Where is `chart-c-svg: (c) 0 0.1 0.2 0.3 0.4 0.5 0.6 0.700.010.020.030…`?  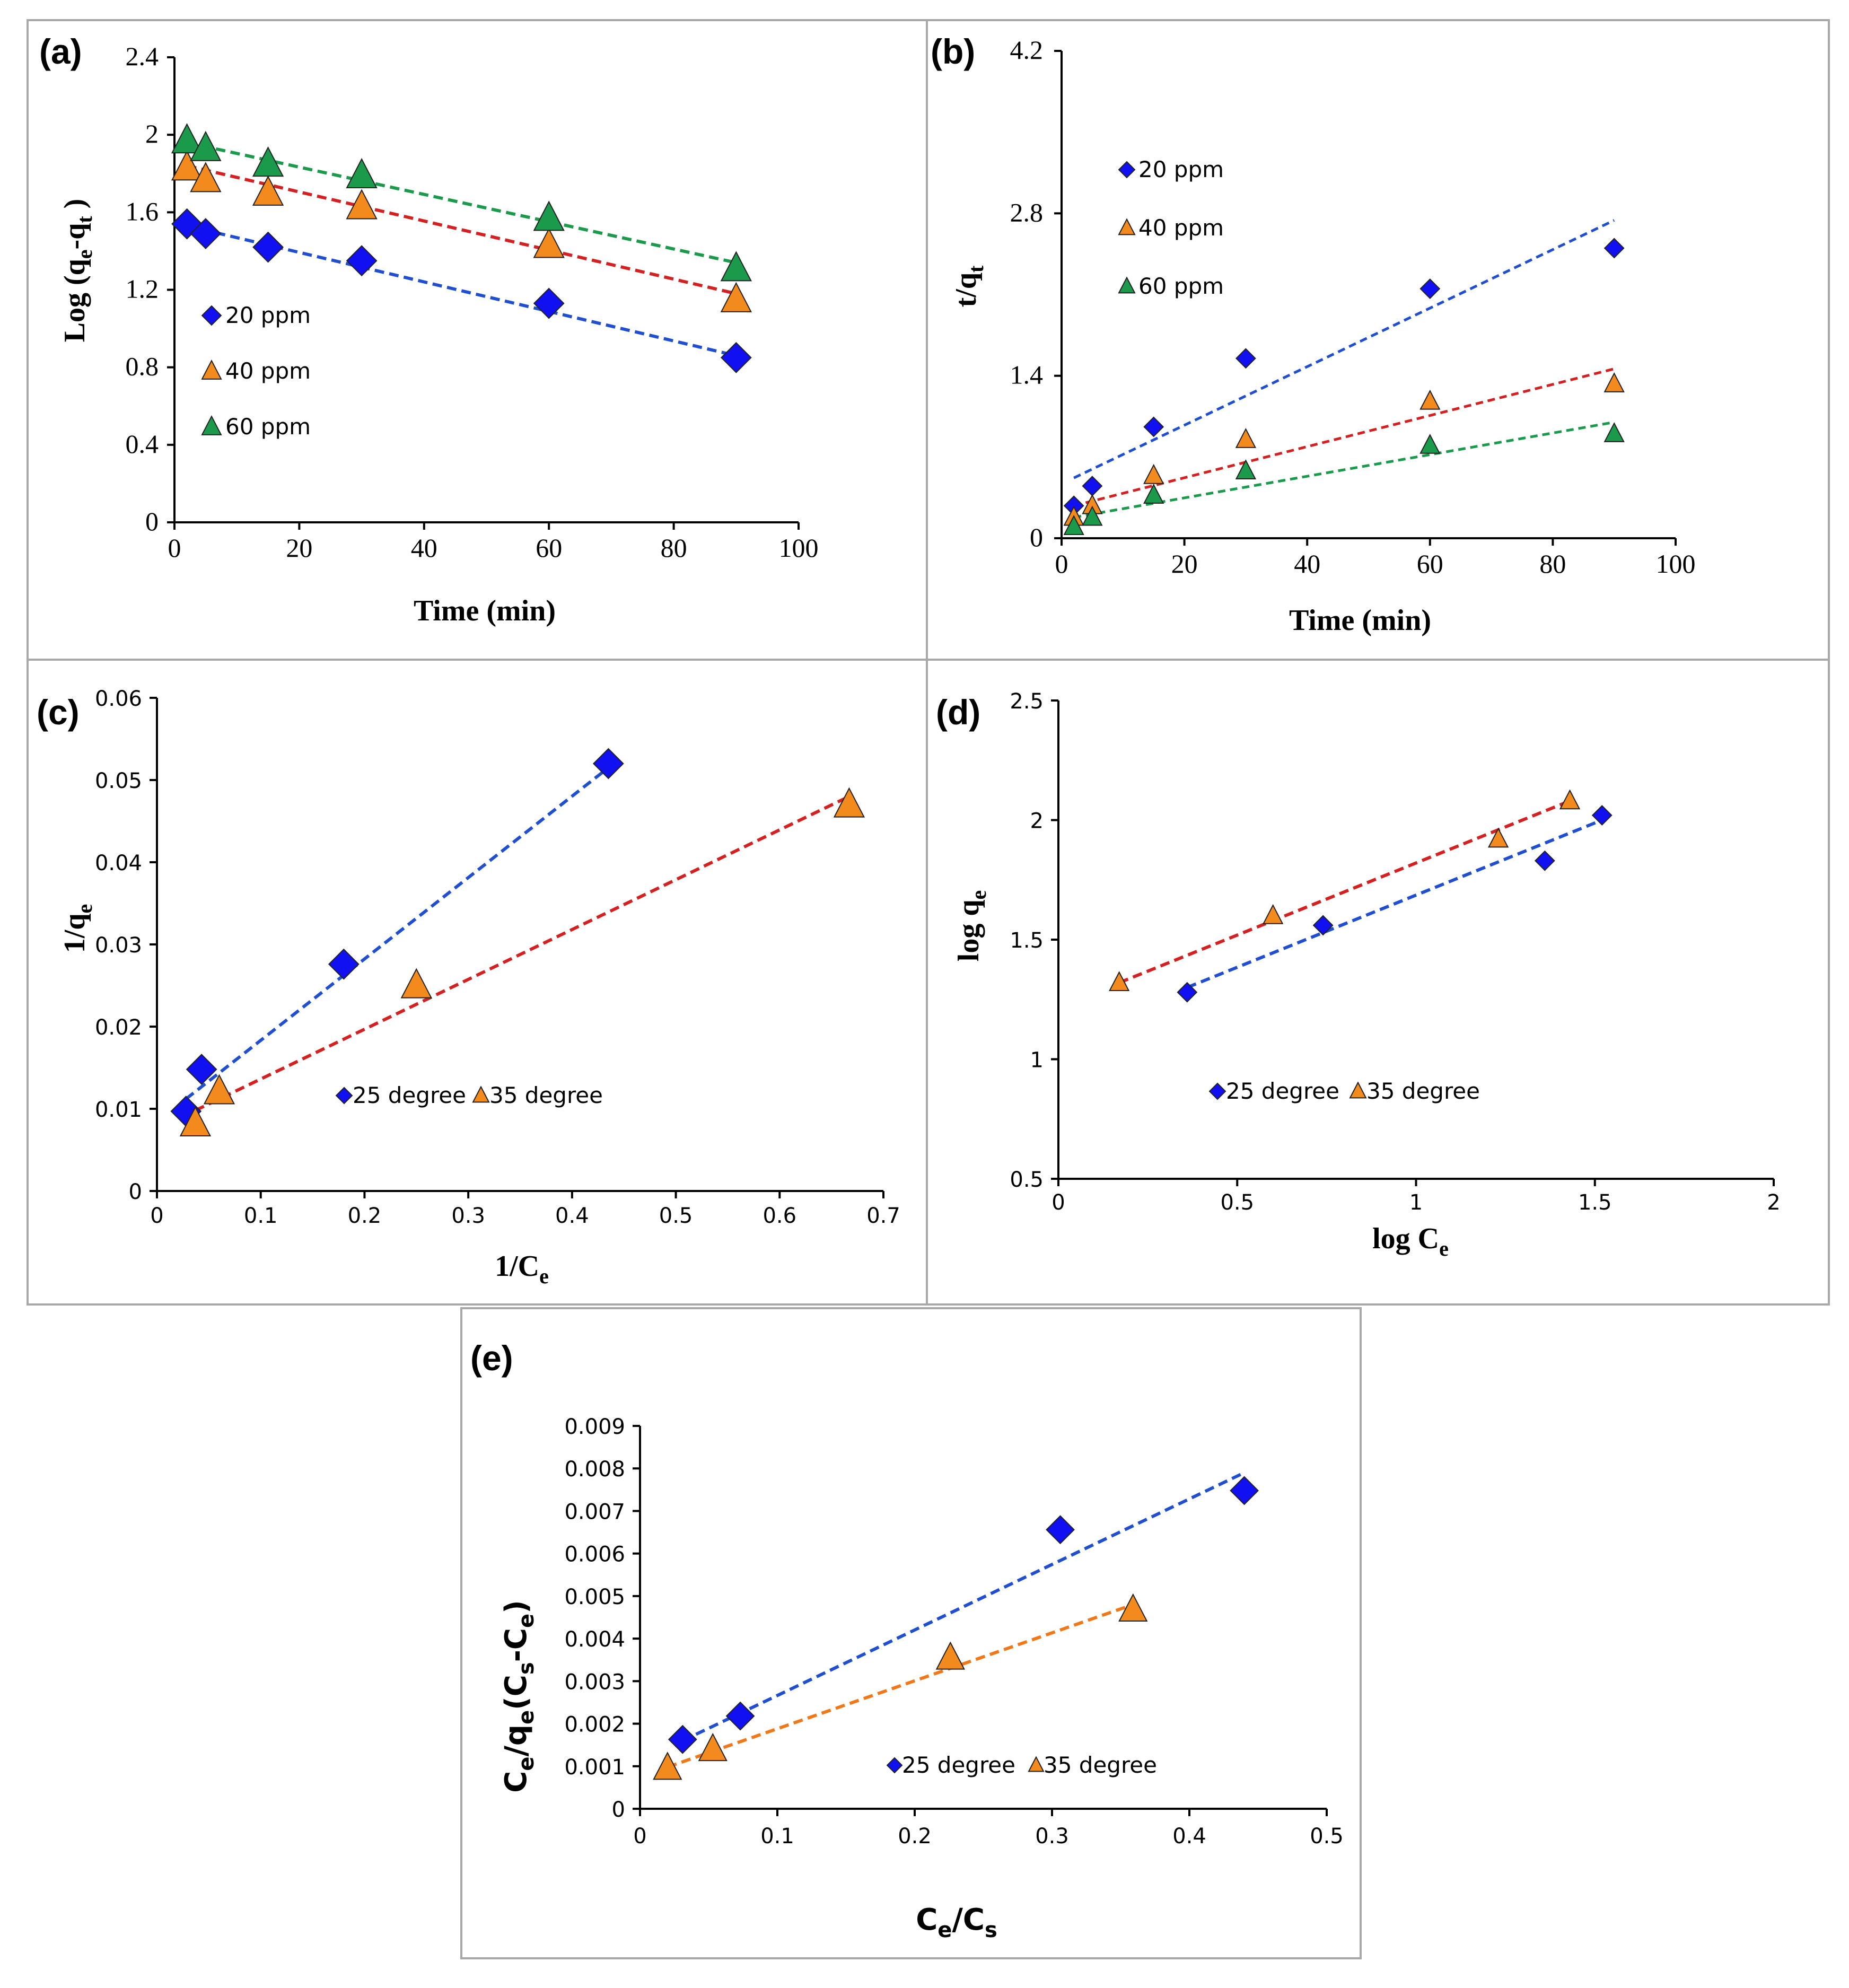
chart-c-svg: (c) 0 0.1 0.2 0.3 0.4 0.5 0.6 0.700.010.020.030… is located at coordinates (469, 987).